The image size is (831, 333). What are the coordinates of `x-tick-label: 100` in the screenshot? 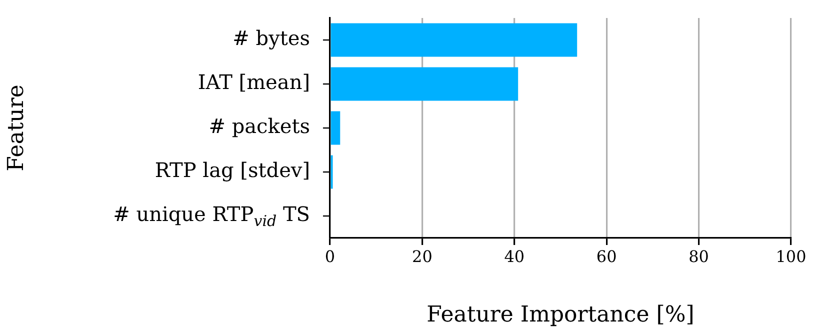 It's located at (791, 256).